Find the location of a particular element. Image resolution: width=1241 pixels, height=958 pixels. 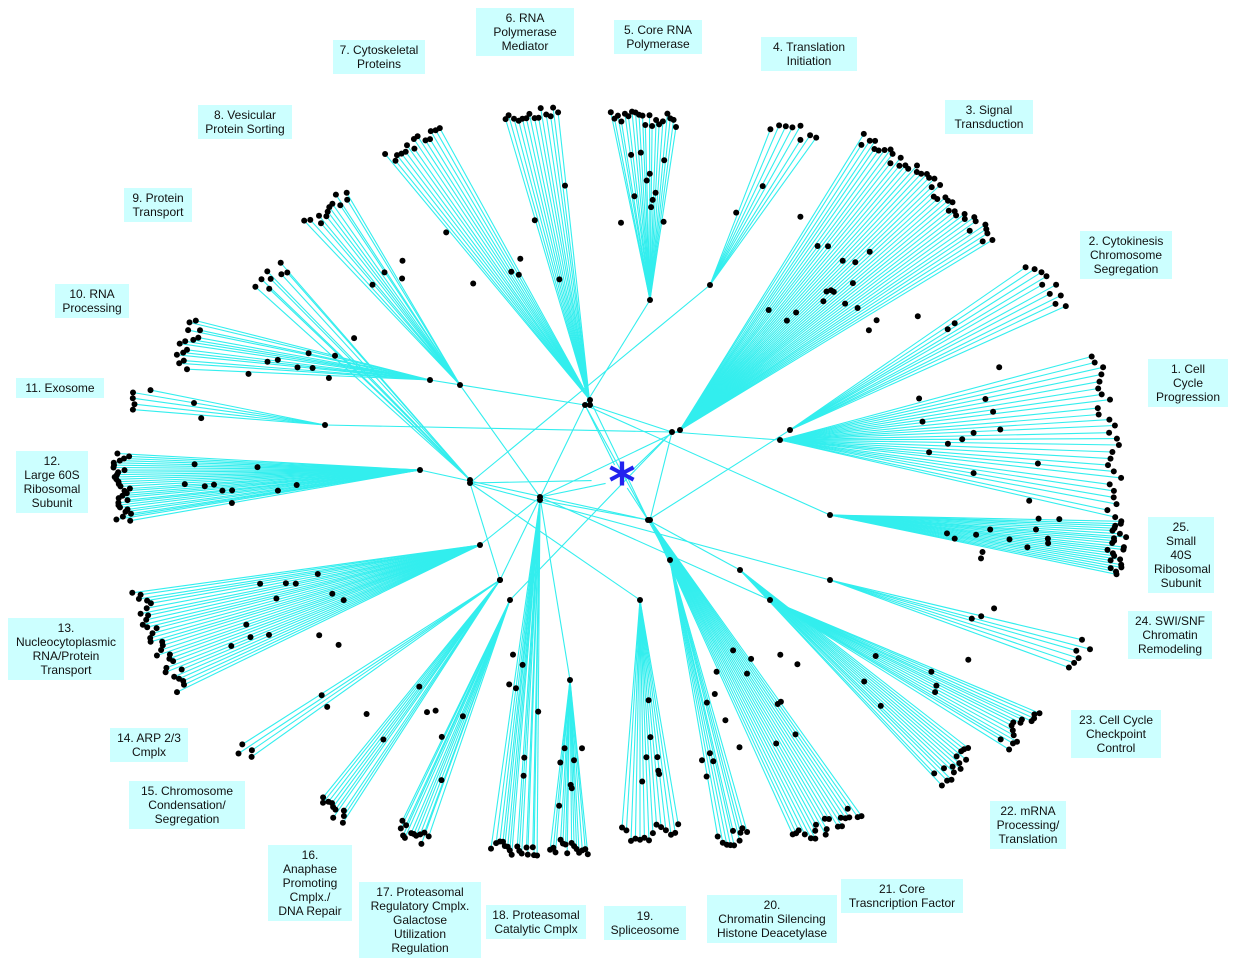

cluster-label-24: 24. SWI/SNF Chromatin Remodeling is located at coordinates (1170, 635).